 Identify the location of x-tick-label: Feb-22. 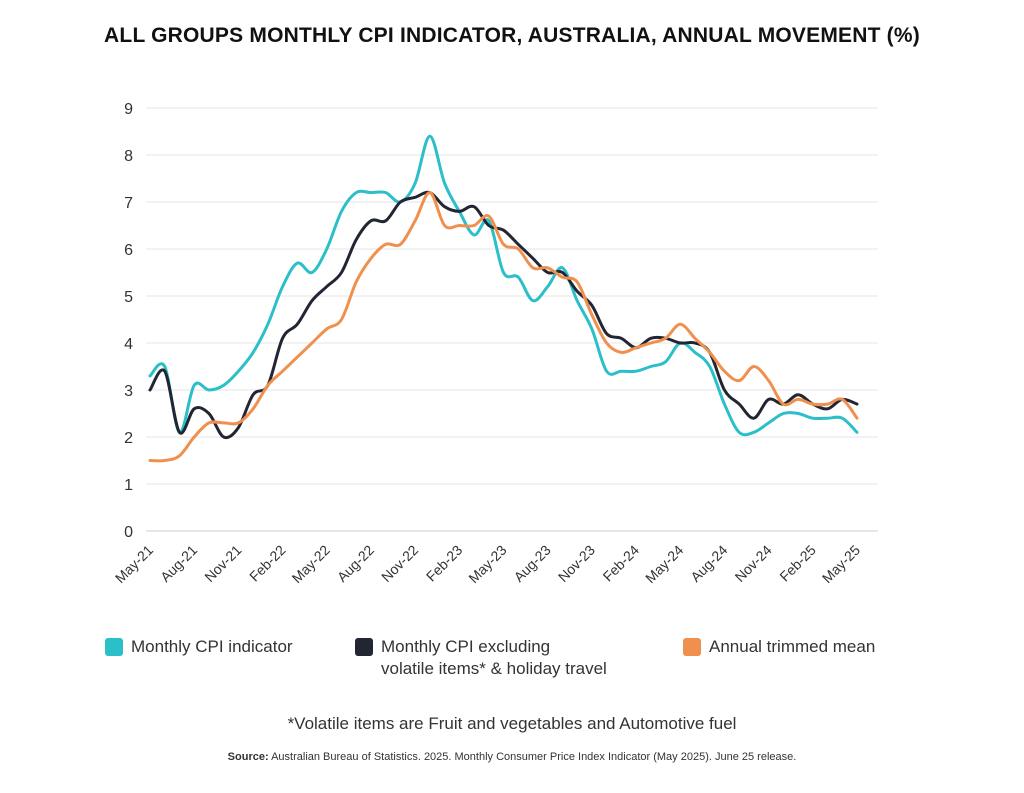
(267, 563).